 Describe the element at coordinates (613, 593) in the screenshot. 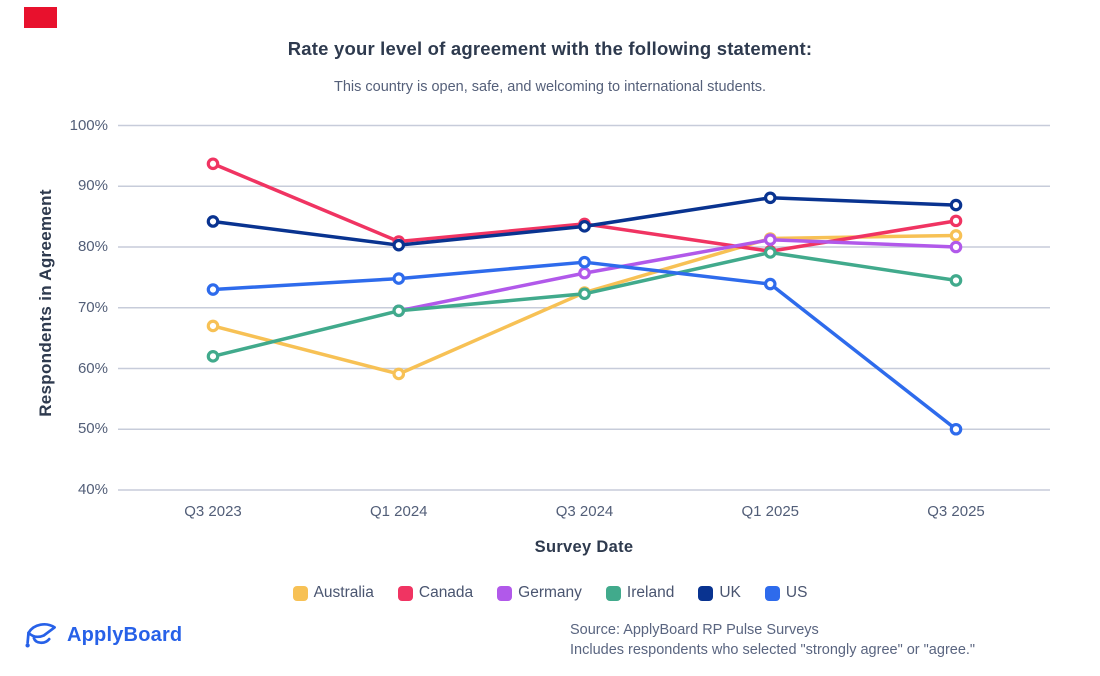

I see `legend-swatch-ireland` at that location.